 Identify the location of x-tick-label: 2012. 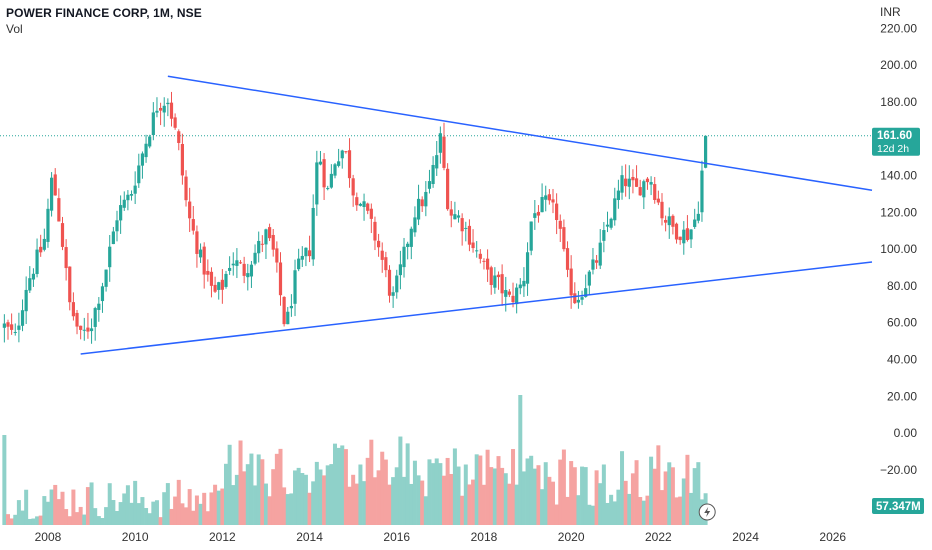
(222, 537).